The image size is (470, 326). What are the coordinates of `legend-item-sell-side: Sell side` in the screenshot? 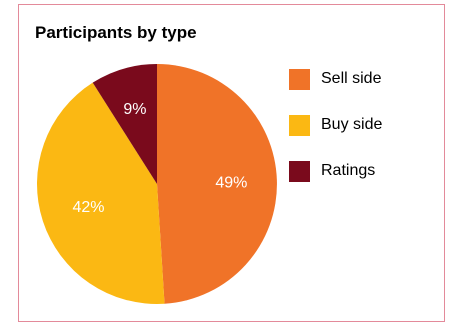 It's located at (335, 79).